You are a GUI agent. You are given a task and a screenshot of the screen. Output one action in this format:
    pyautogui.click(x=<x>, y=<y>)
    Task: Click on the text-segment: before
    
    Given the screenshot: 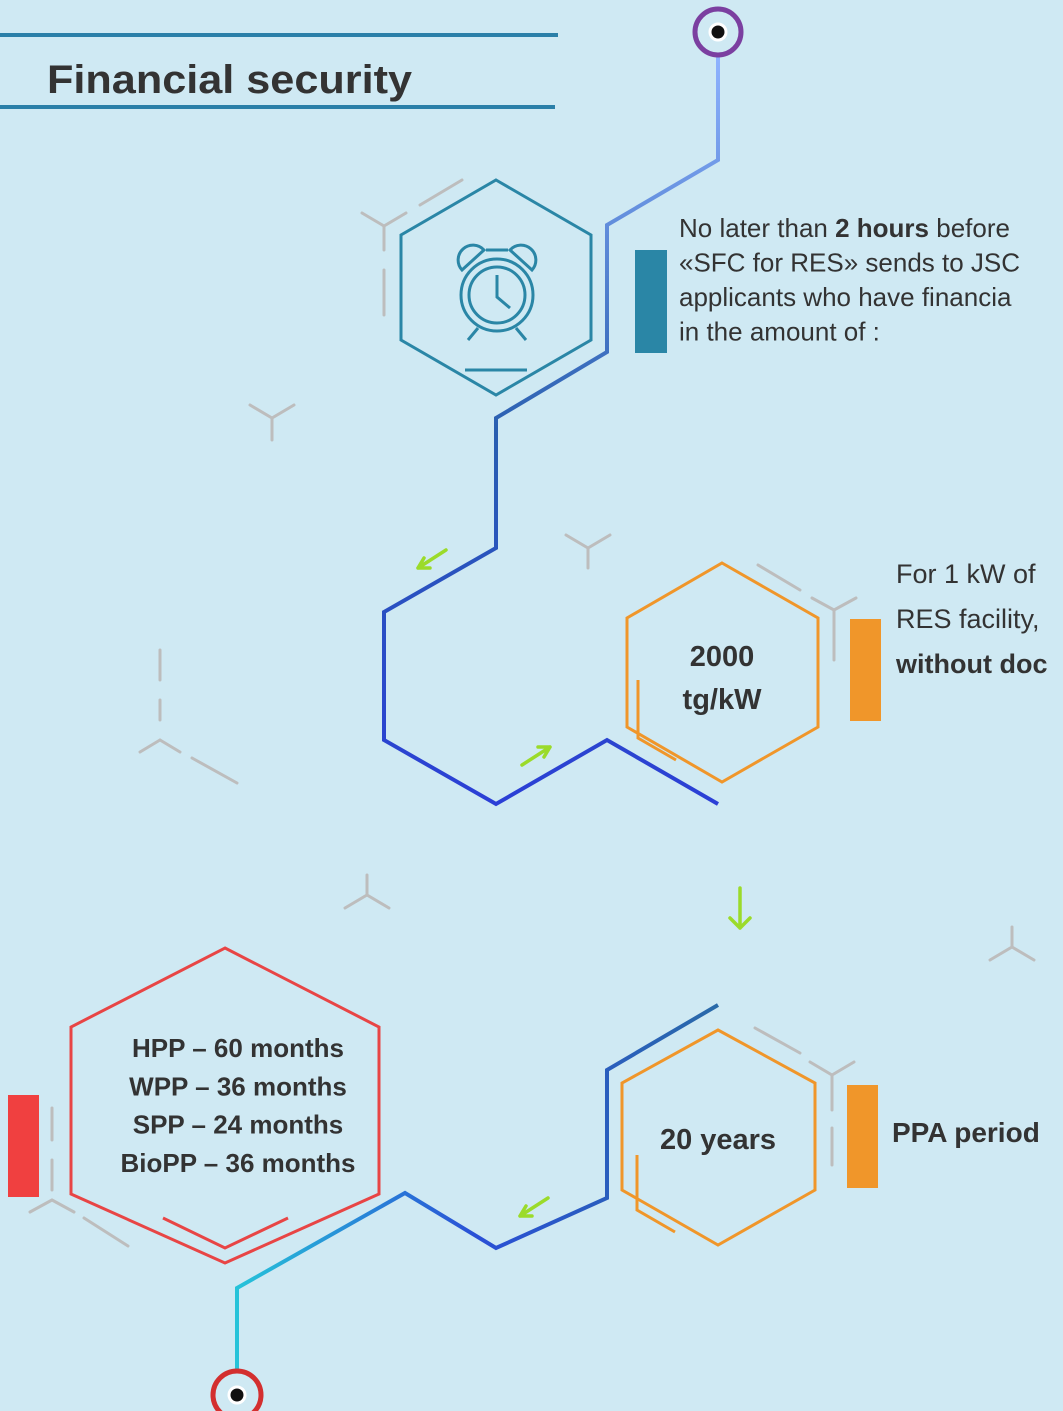 What is the action you would take?
    pyautogui.click(x=969, y=228)
    